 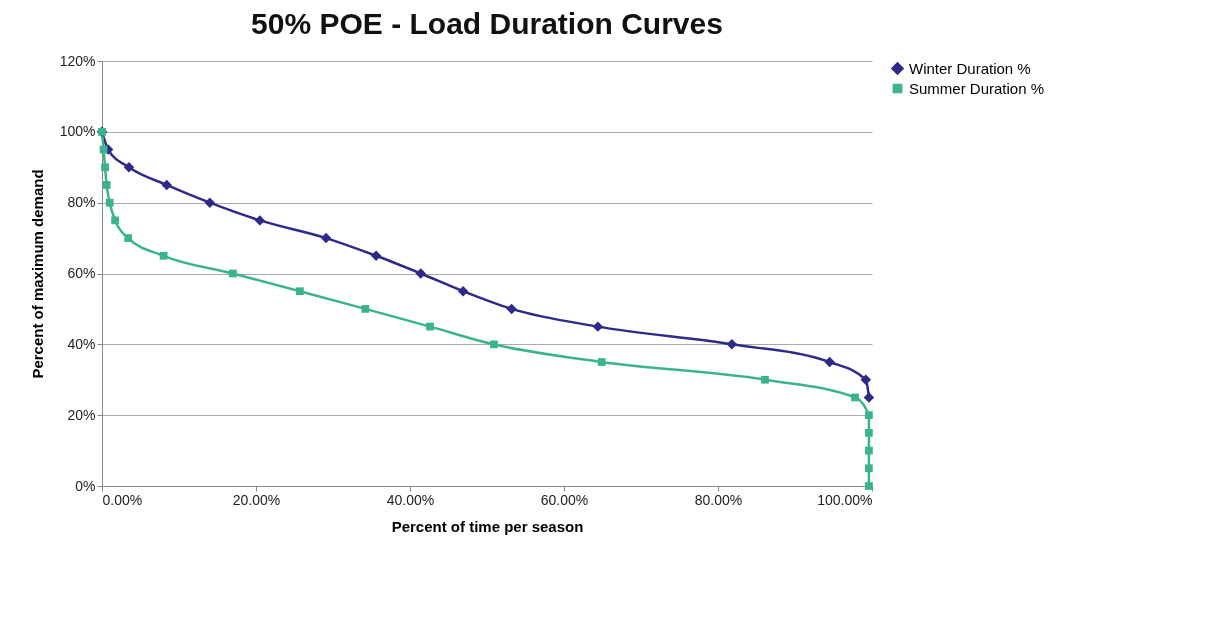 I want to click on x-tick-label: 20.00%, so click(x=256, y=499).